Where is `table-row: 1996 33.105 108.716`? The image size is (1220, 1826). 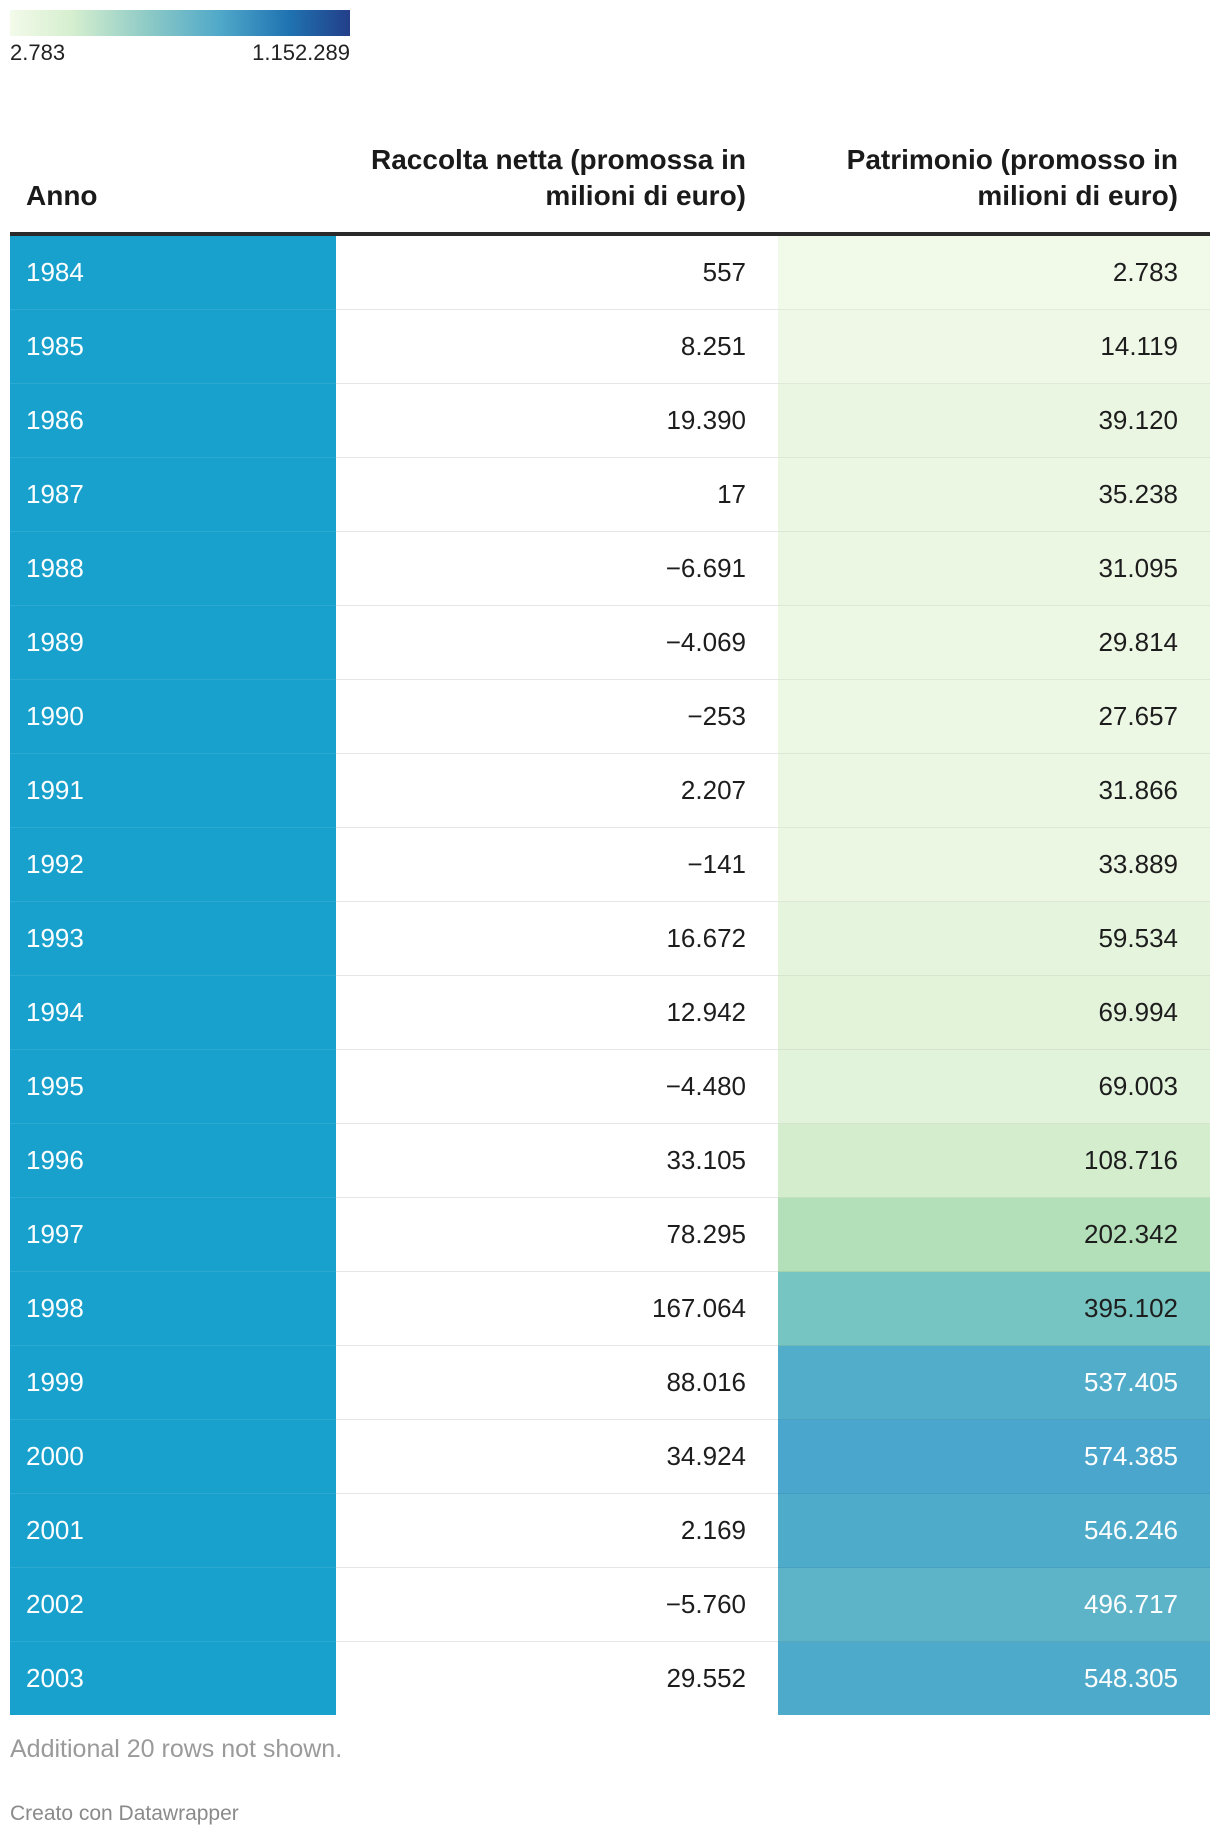 table-row: 1996 33.105 108.716 is located at coordinates (610, 1160).